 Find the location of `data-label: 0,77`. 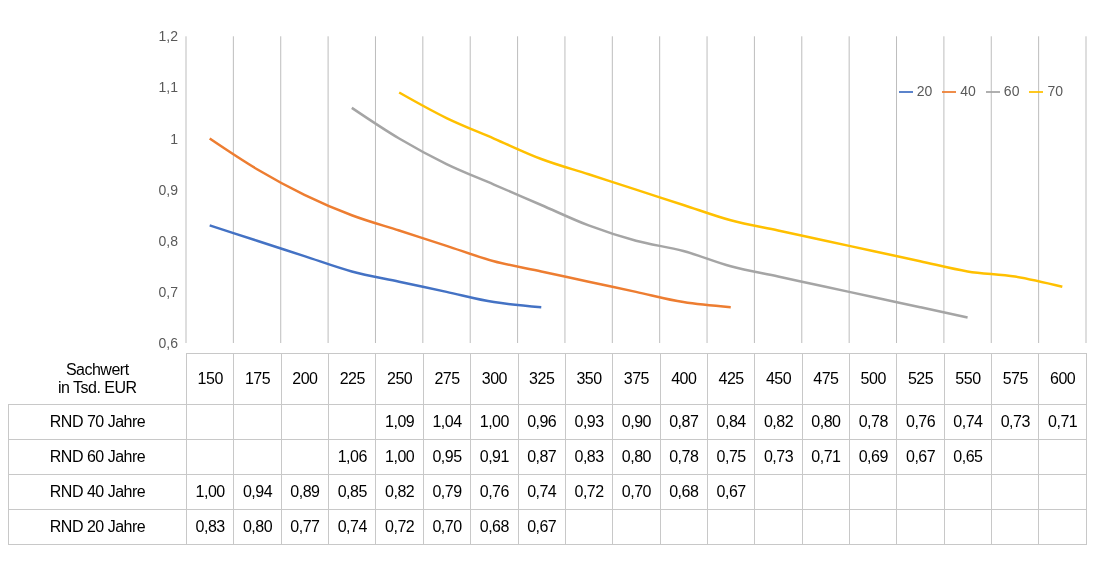

data-label: 0,77 is located at coordinates (305, 526).